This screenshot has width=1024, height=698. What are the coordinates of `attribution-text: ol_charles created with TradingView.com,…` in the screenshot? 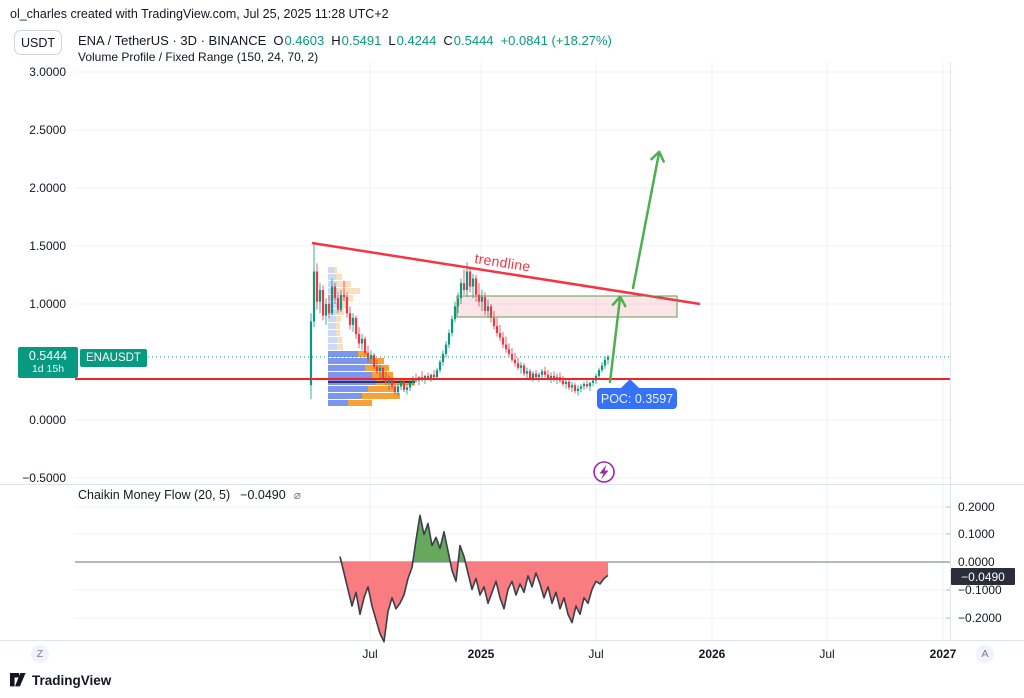 It's located at (199, 14).